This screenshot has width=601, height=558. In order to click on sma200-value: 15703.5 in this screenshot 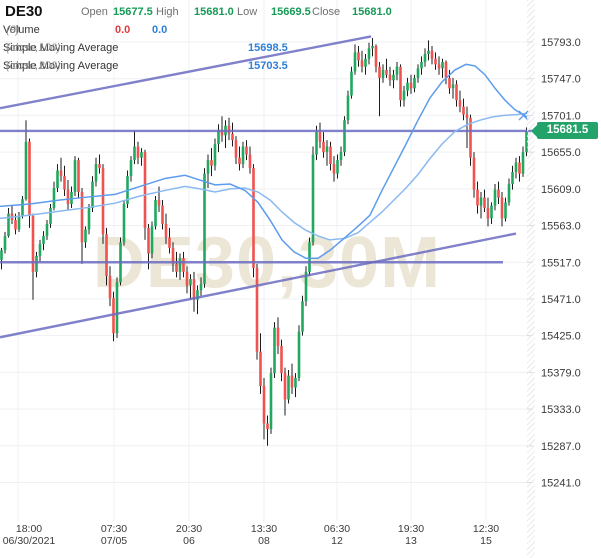, I will do `click(268, 66)`.